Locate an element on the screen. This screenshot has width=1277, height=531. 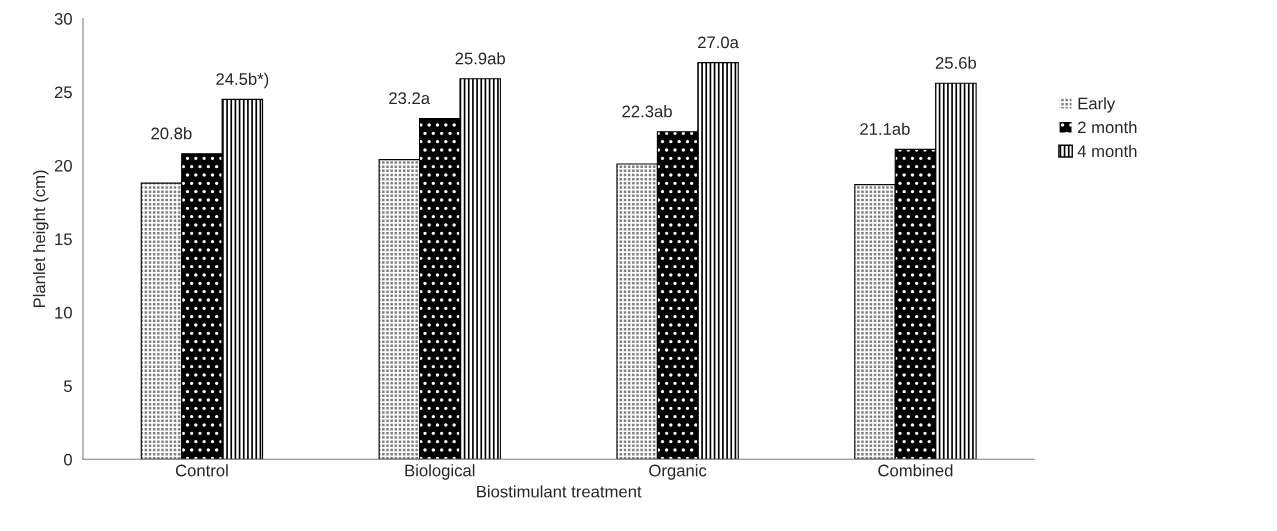
x-tick-label: Biological is located at coordinates (440, 472).